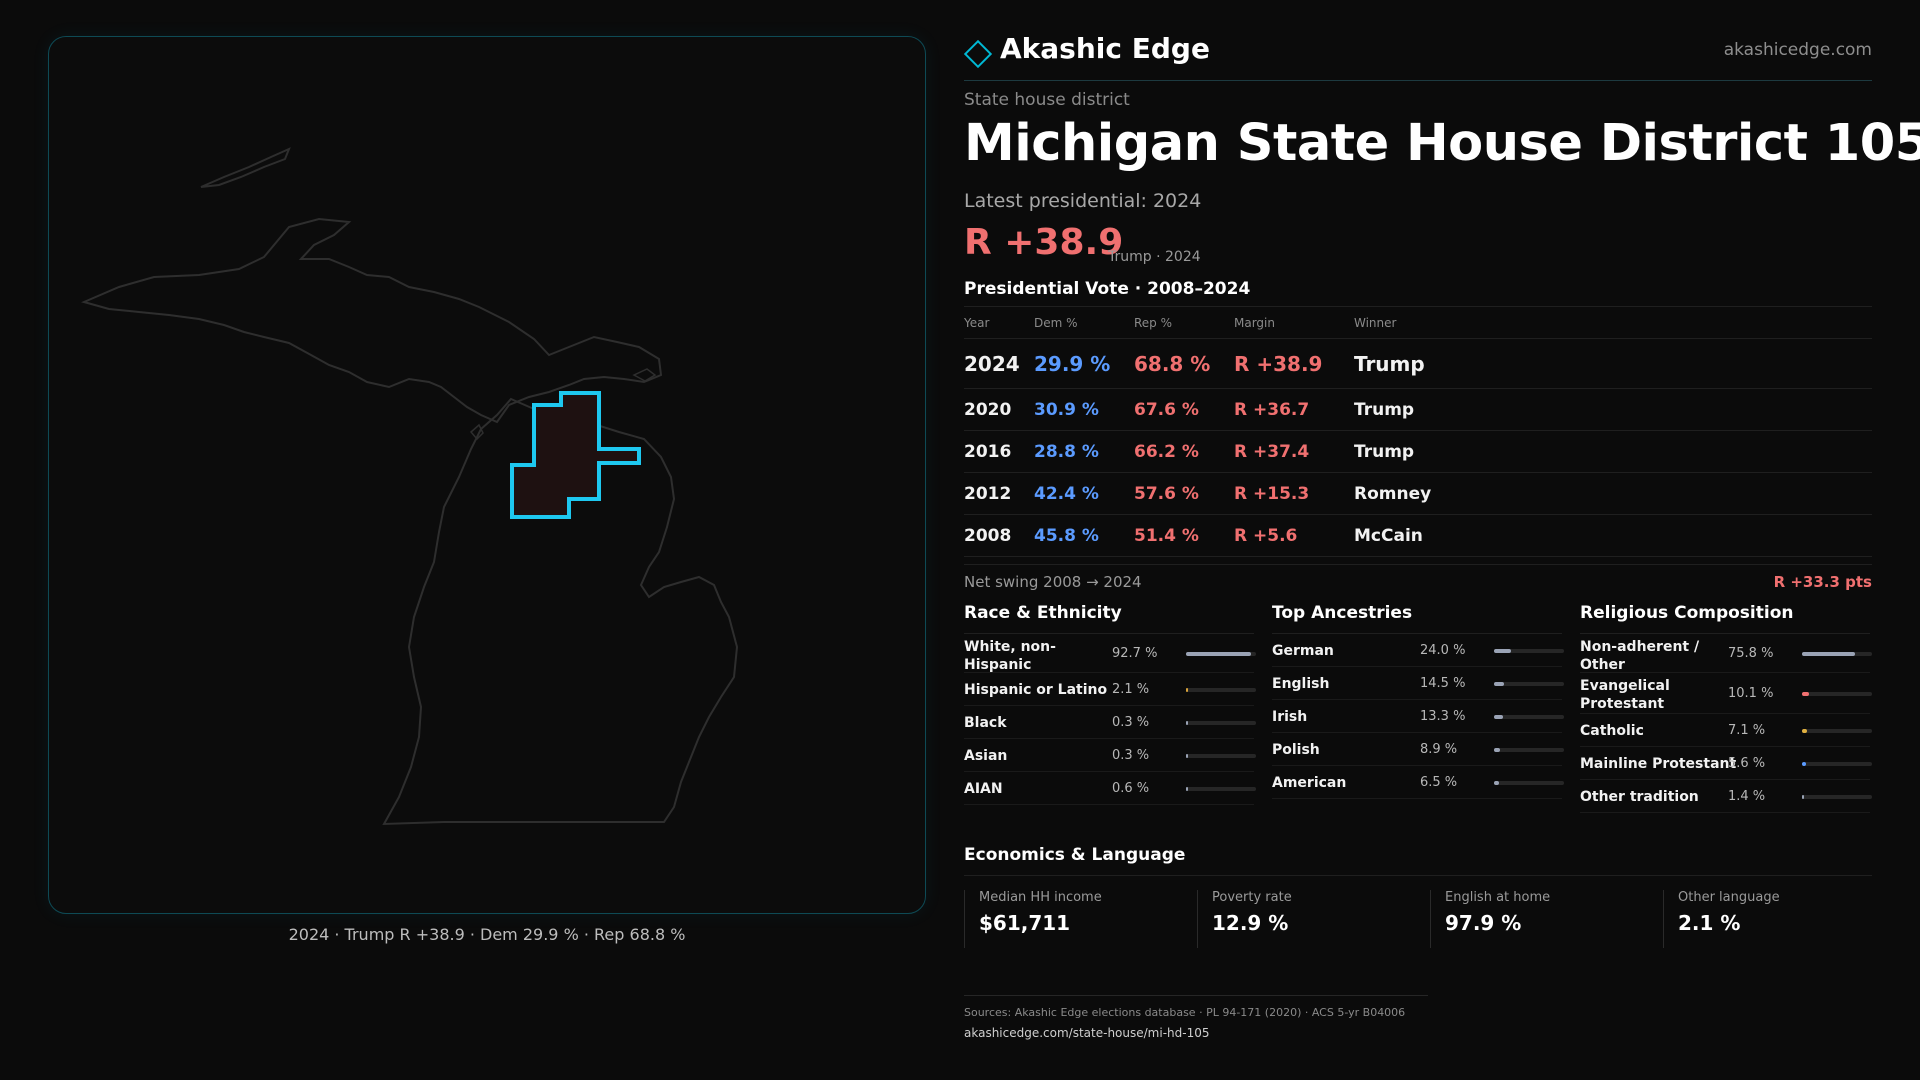 Image resolution: width=1920 pixels, height=1080 pixels. What do you see at coordinates (1254, 322) in the screenshot?
I see `col-margin-header: Margin` at bounding box center [1254, 322].